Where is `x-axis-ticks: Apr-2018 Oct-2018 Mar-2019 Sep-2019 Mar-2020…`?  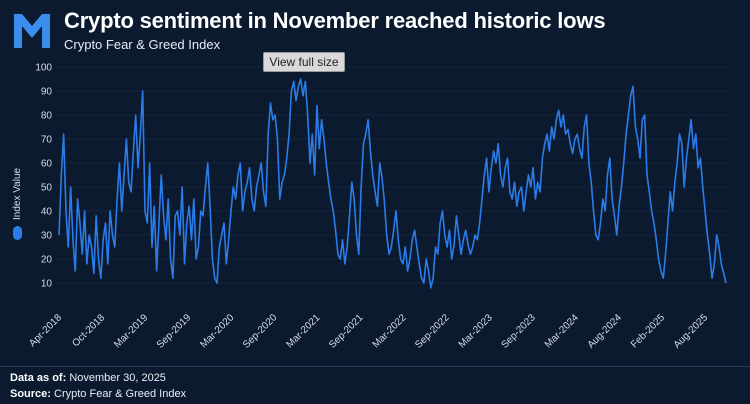
x-axis-ticks: Apr-2018 Oct-2018 Mar-2019 Sep-2019 Mar-2020… is located at coordinates (368, 331).